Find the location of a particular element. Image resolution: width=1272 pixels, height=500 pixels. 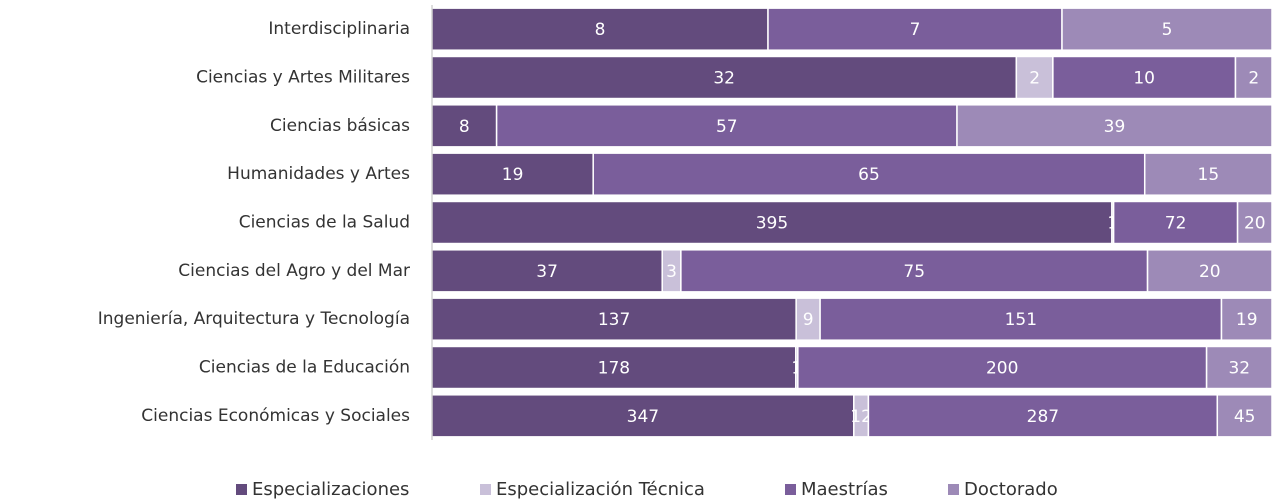

data-label: 75 is located at coordinates (914, 272).